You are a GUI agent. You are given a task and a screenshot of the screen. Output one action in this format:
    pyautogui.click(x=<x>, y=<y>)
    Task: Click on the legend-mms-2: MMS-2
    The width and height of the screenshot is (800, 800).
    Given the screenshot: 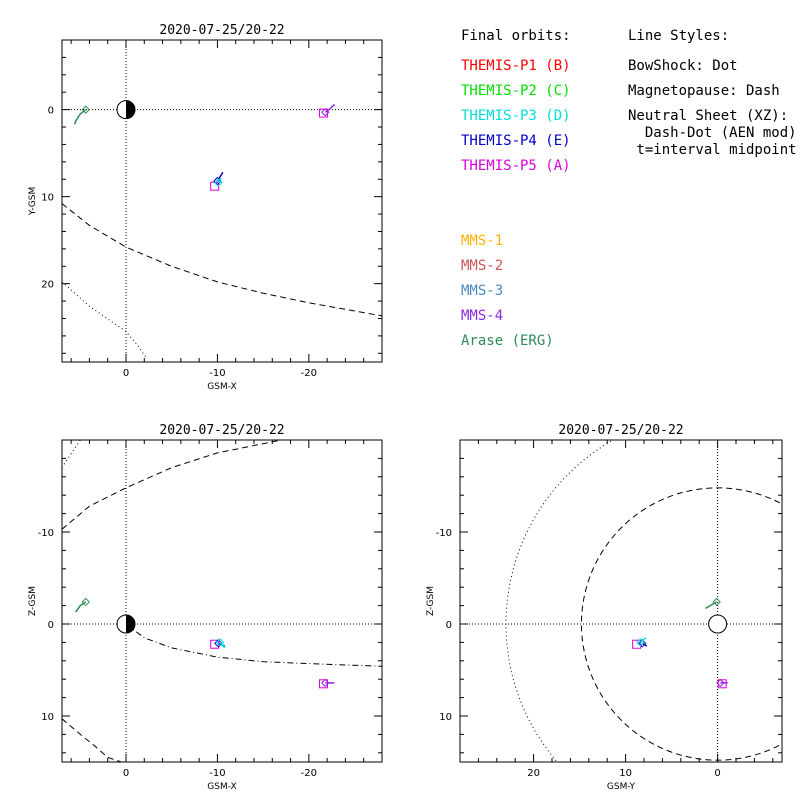 What is the action you would take?
    pyautogui.click(x=482, y=266)
    